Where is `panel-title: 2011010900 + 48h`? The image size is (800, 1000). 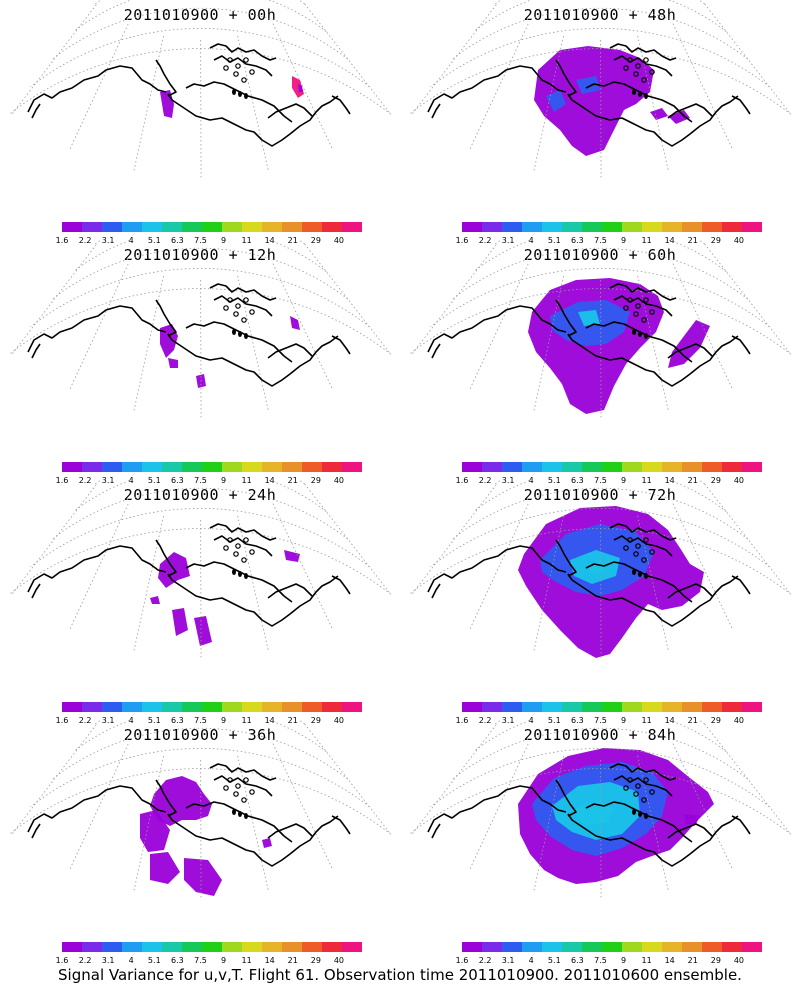 panel-title: 2011010900 + 48h is located at coordinates (600, 15).